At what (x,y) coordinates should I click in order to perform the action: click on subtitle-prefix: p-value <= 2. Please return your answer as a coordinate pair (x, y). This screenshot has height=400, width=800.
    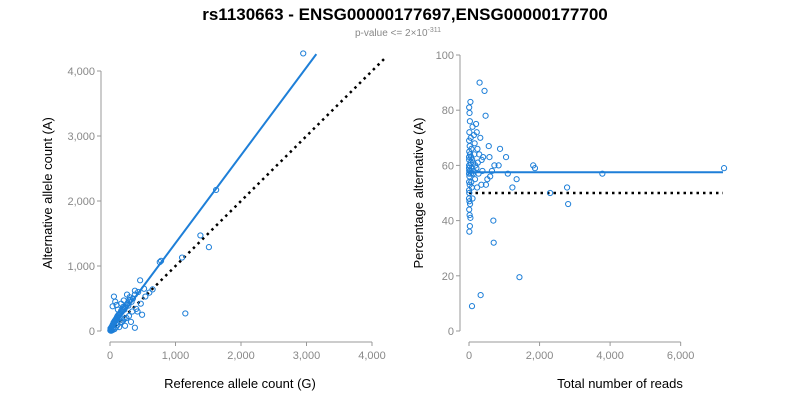
    Looking at the image, I should click on (383, 33).